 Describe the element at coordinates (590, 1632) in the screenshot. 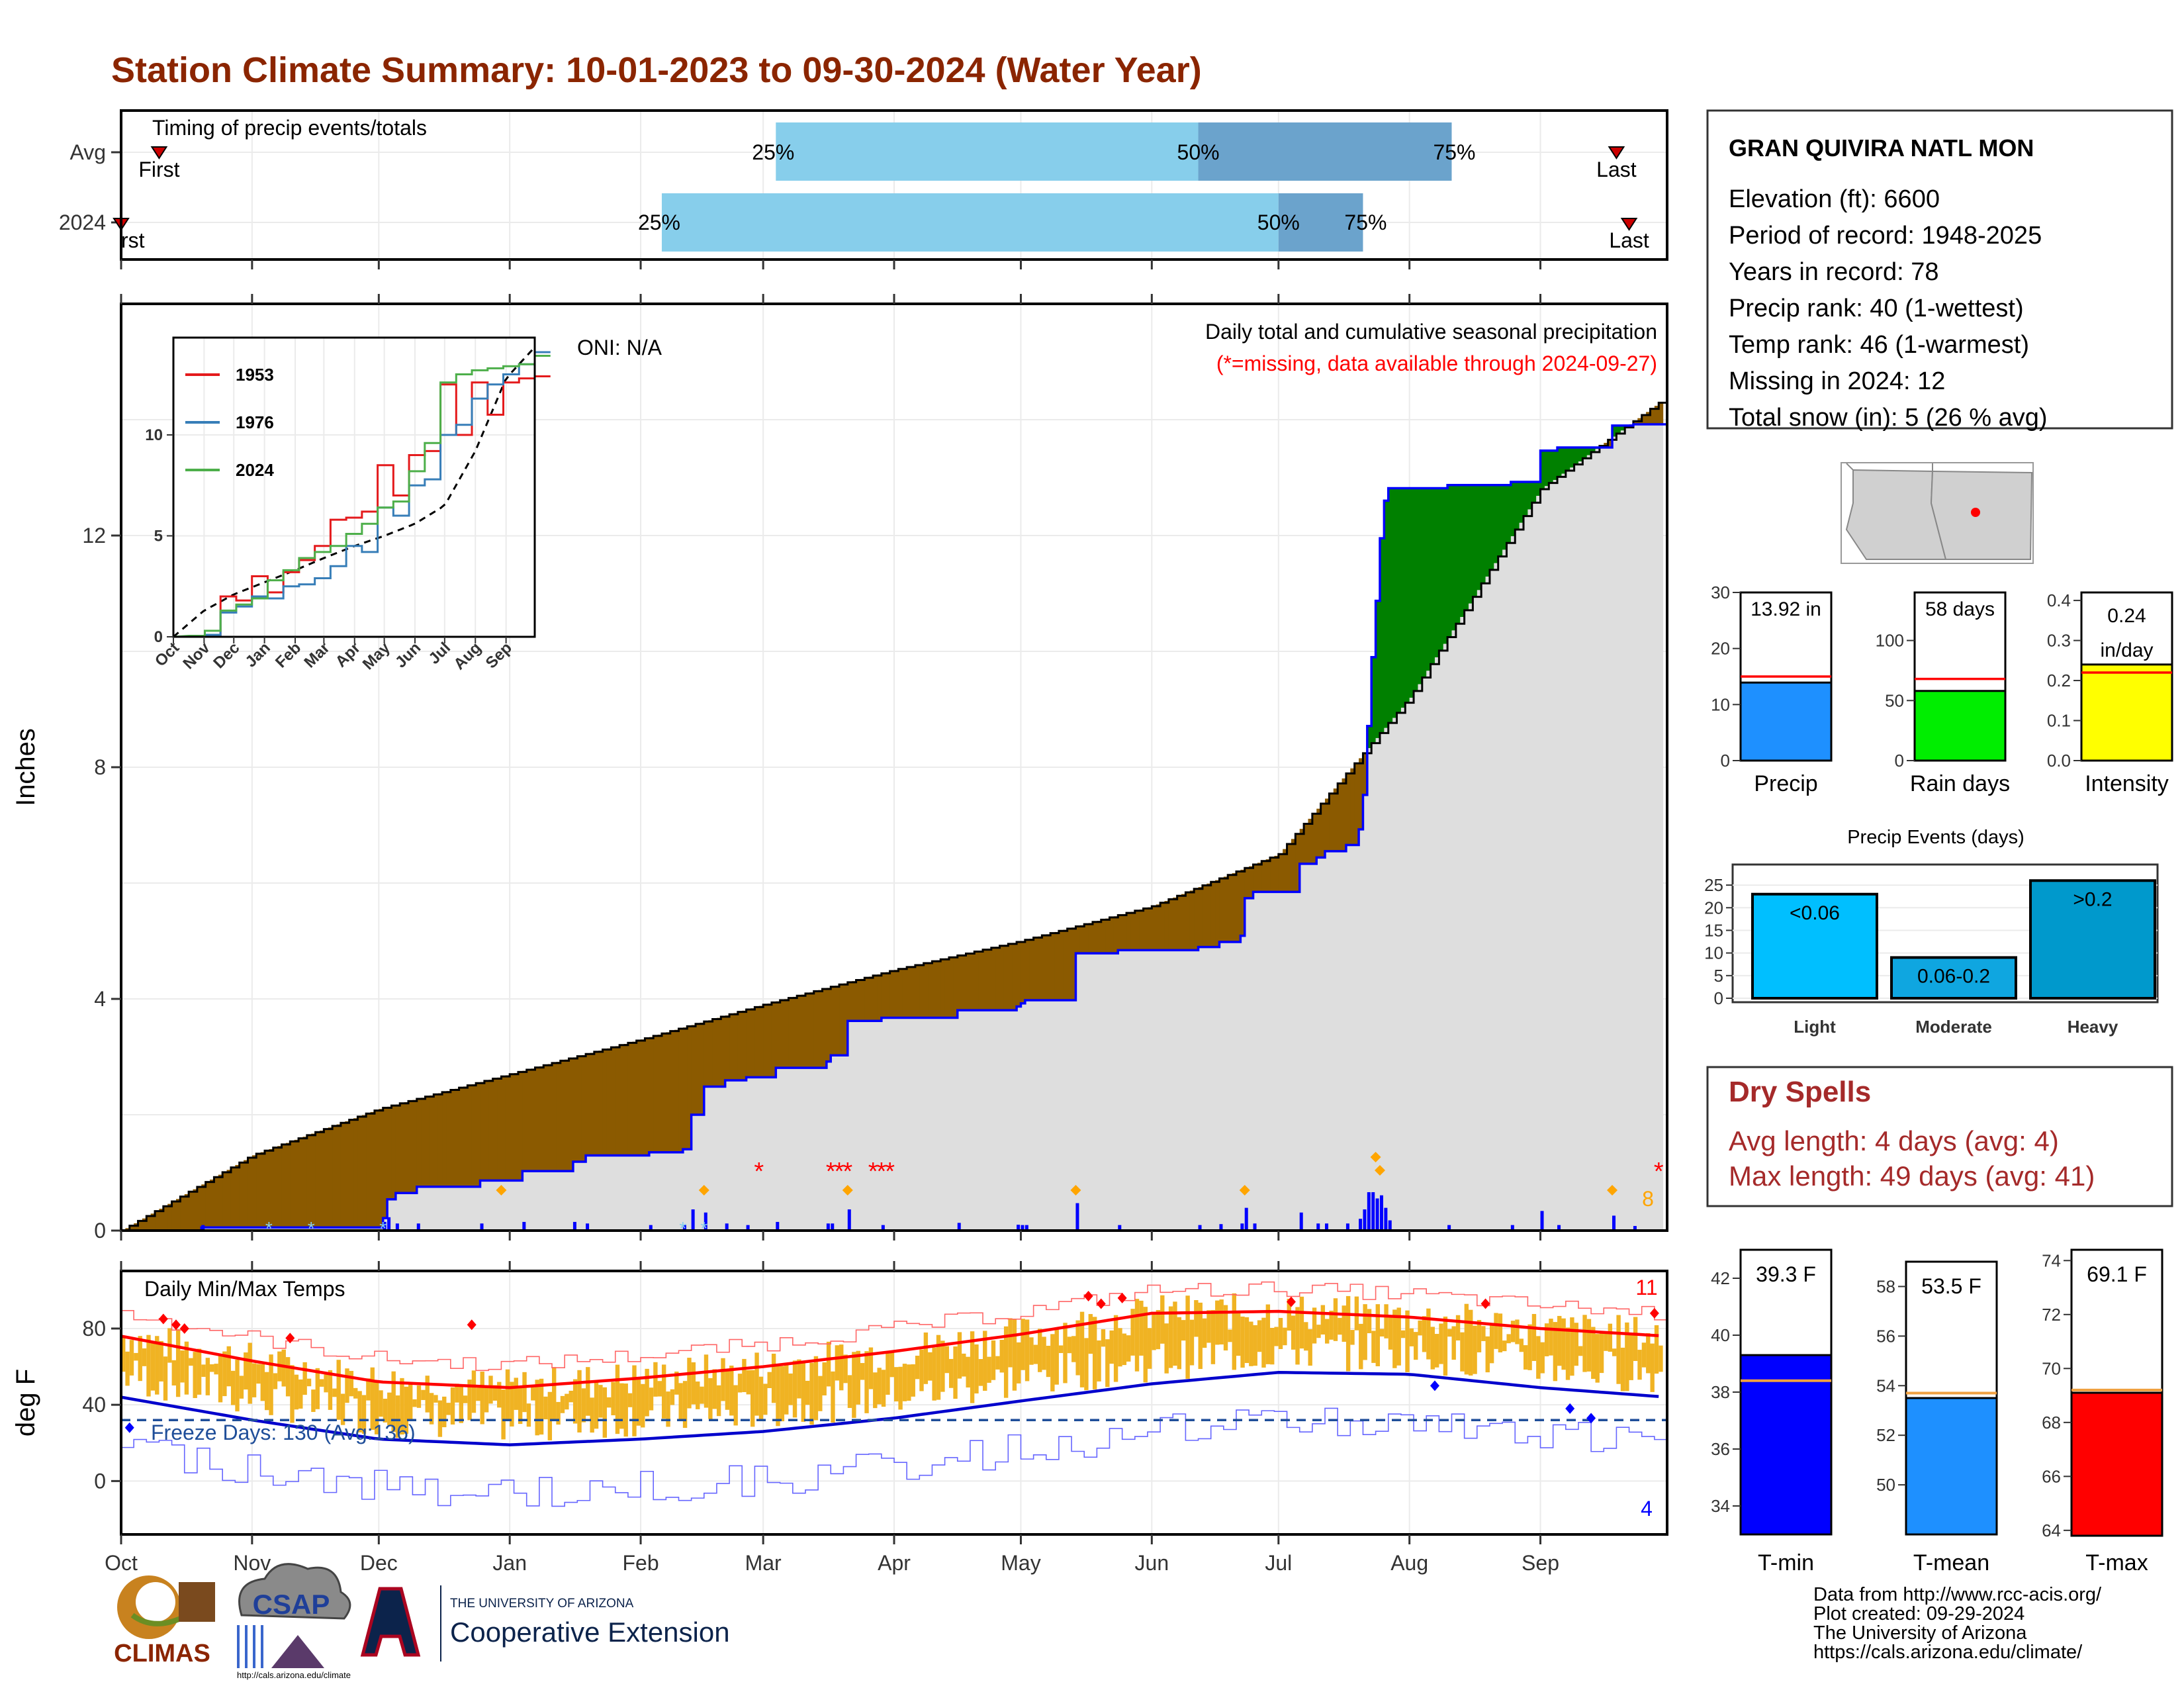

I see `ua-cooperative-extension: Cooperative Extension` at that location.